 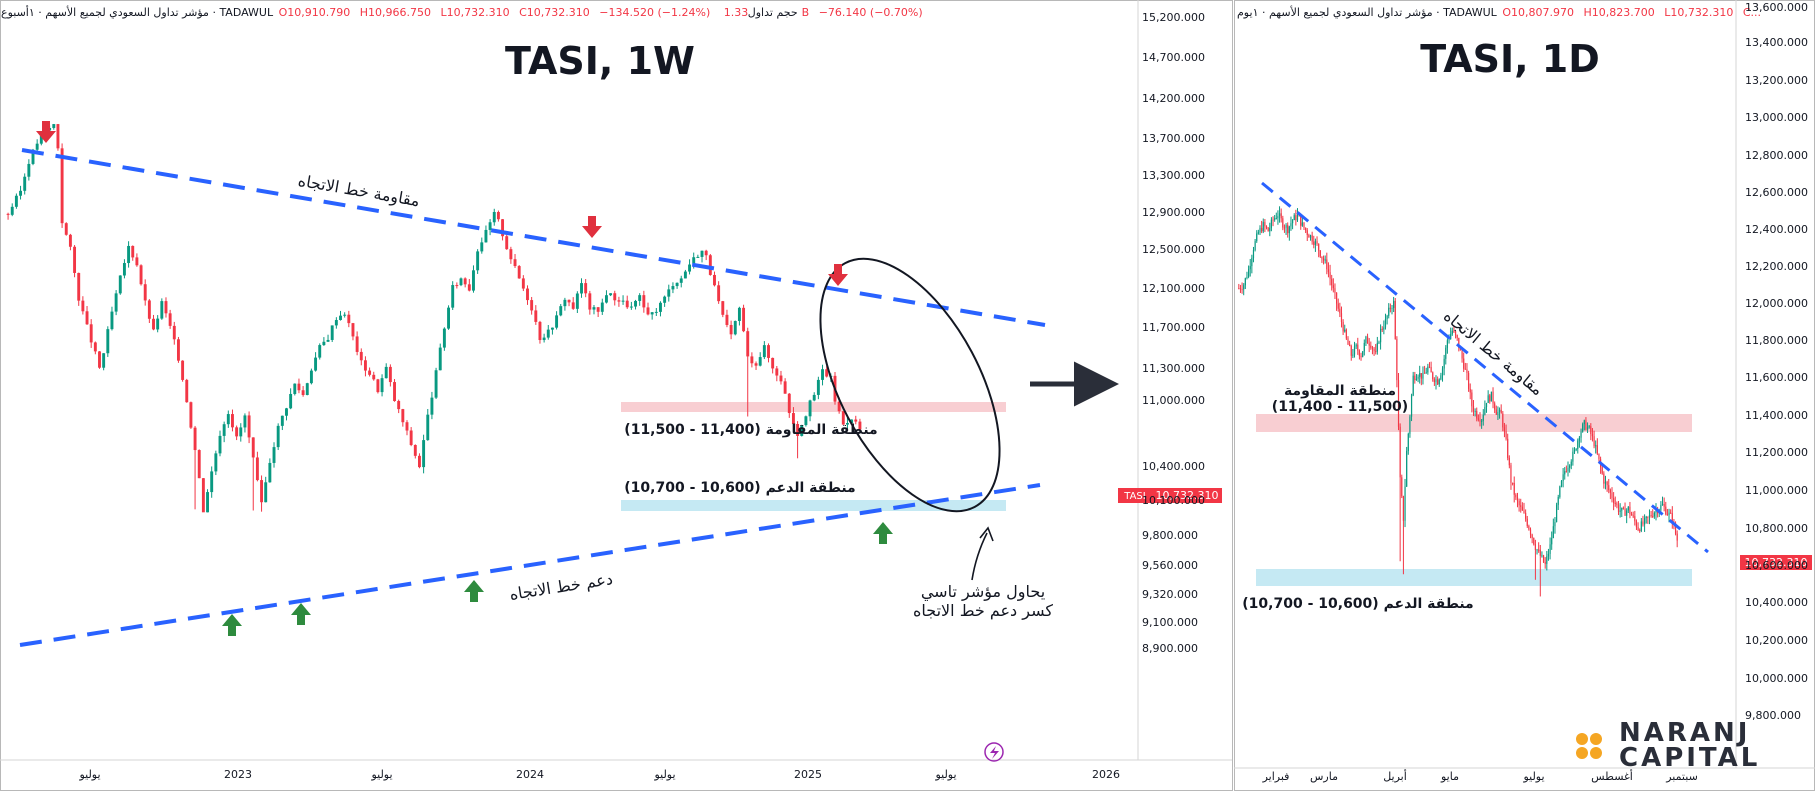 What do you see at coordinates (813, 407) in the screenshot?
I see `weekly-resistance-zone` at bounding box center [813, 407].